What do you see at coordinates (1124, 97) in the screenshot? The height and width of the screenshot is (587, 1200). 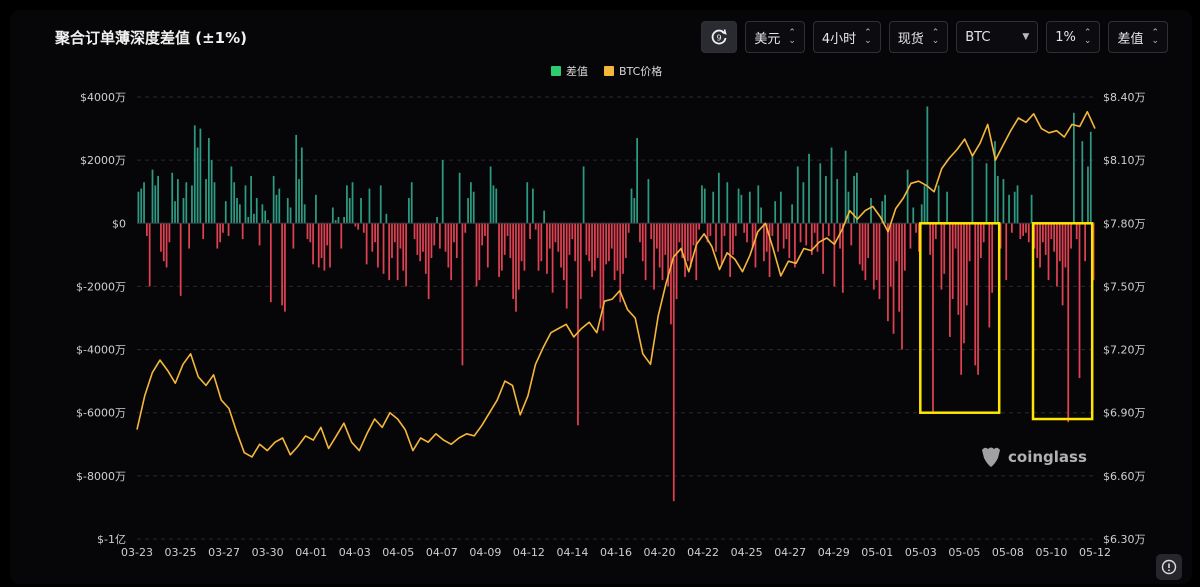 I see `y-right-tick-label: $8.40万` at bounding box center [1124, 97].